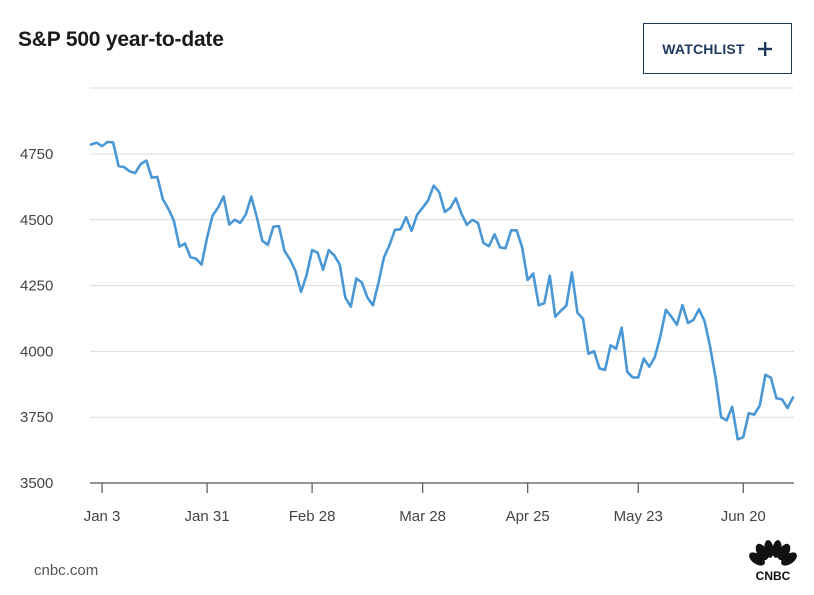  What do you see at coordinates (773, 561) in the screenshot?
I see `cnbc-peacock-logo: CNBC` at bounding box center [773, 561].